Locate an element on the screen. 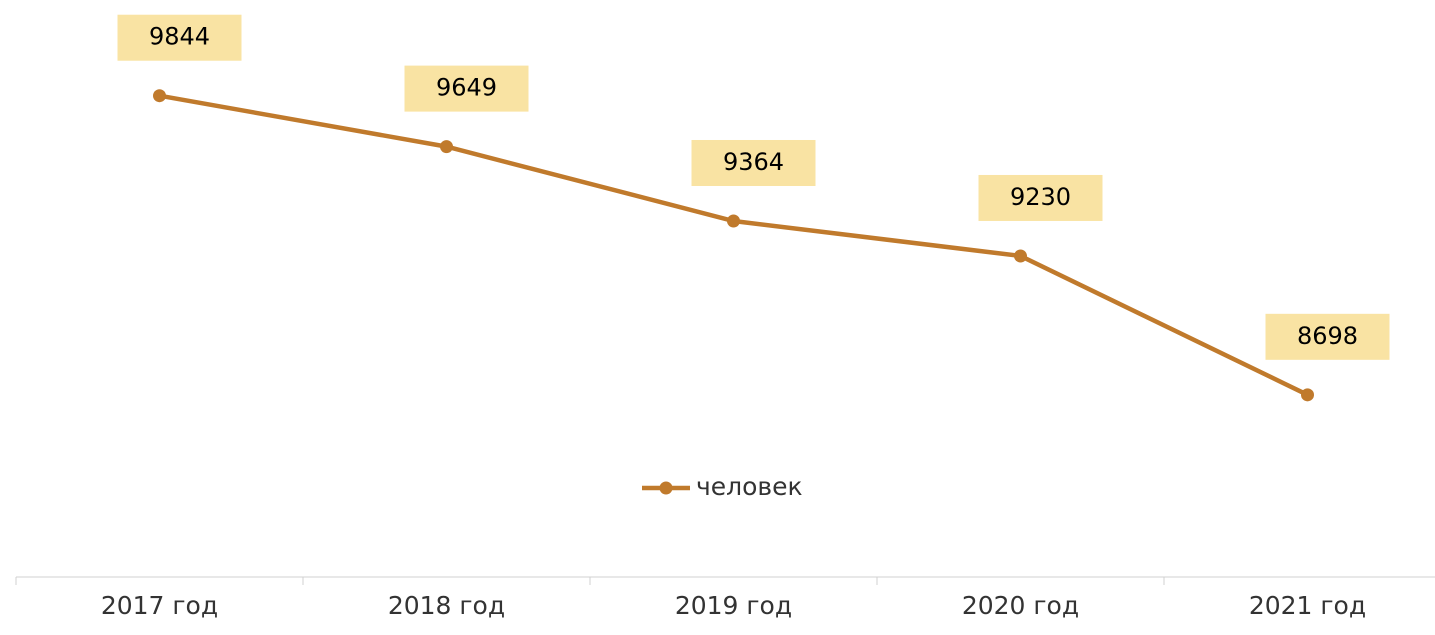 Image resolution: width=1435 pixels, height=635 pixels. legend-label: человек is located at coordinates (749, 486).